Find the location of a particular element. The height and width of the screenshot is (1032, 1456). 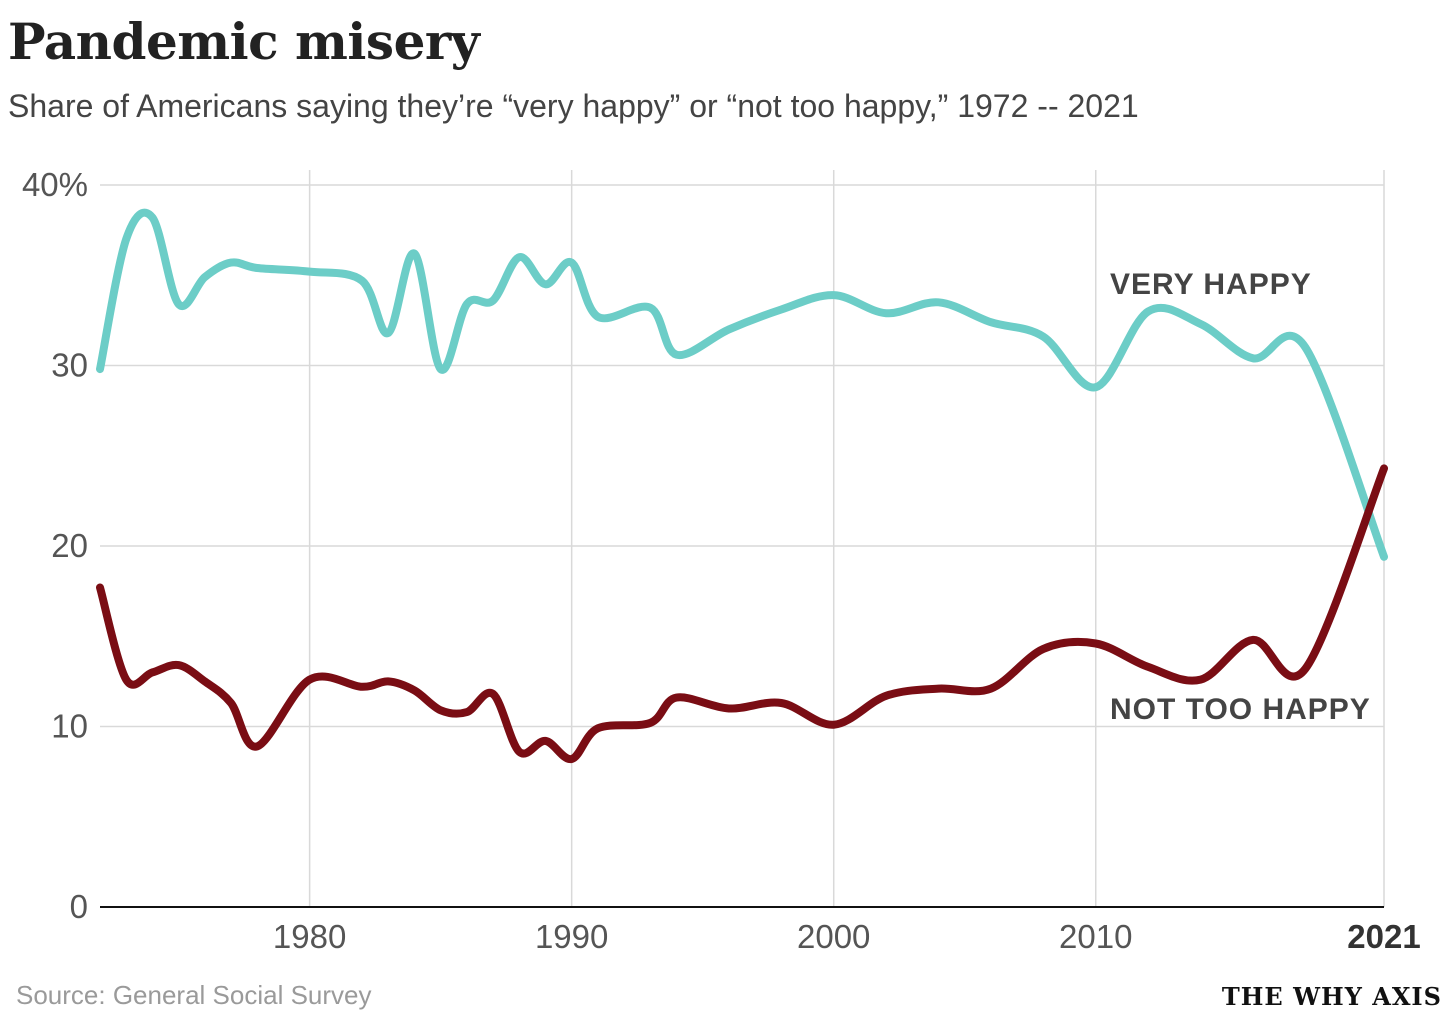

brand-logo: THE WHY AXIS is located at coordinates (1331, 996).